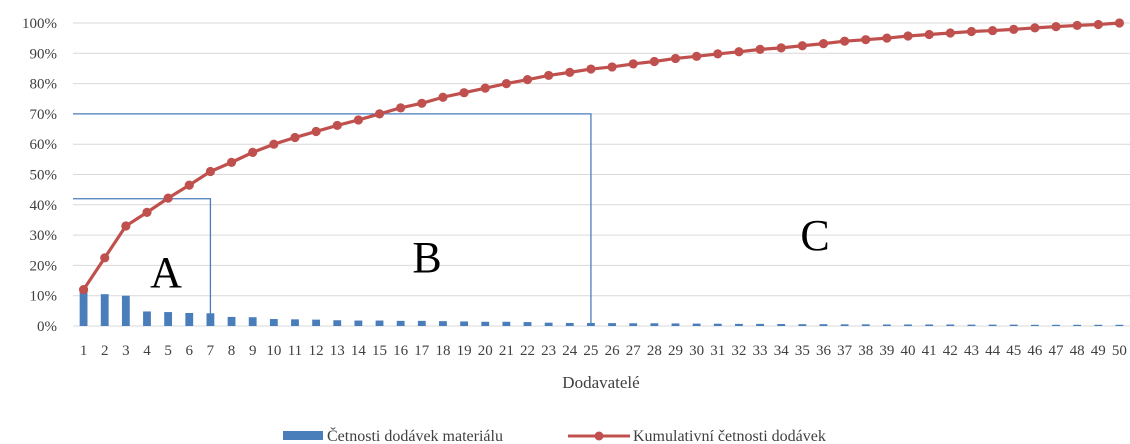 The height and width of the screenshot is (444, 1130). I want to click on x-tick-label: 32, so click(738, 351).